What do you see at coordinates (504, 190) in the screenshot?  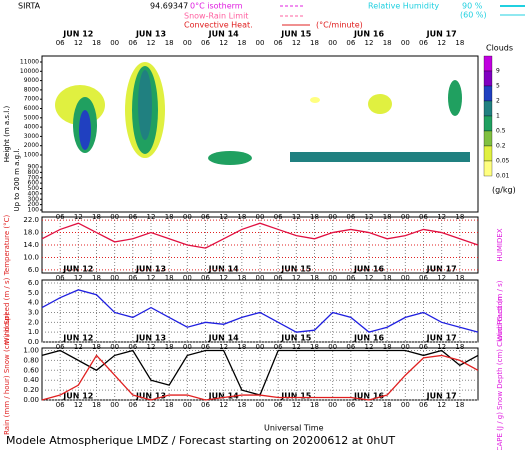 I see `colorbar-unit: (g/kg)` at bounding box center [504, 190].